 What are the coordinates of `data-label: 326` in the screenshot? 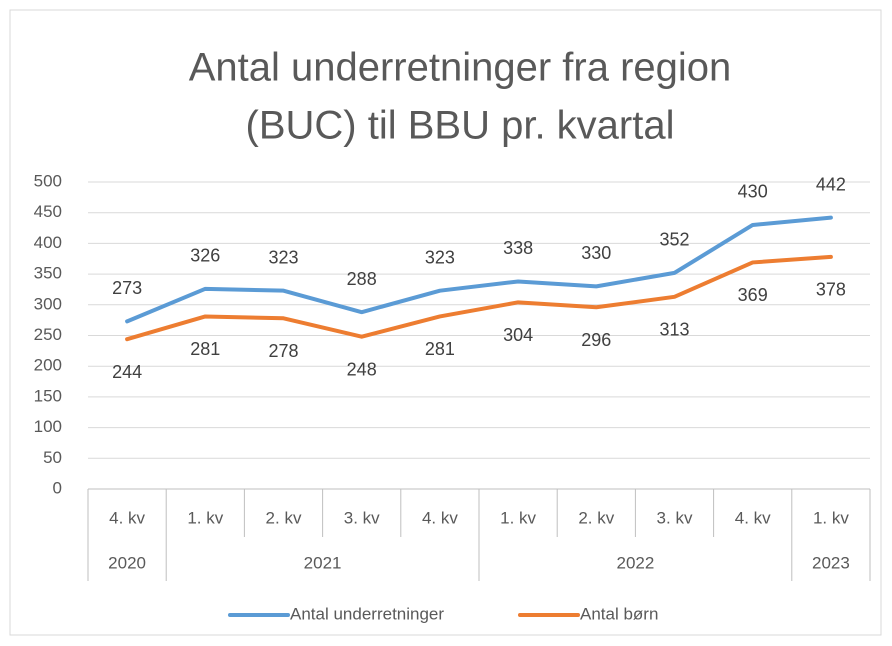 It's located at (205, 256).